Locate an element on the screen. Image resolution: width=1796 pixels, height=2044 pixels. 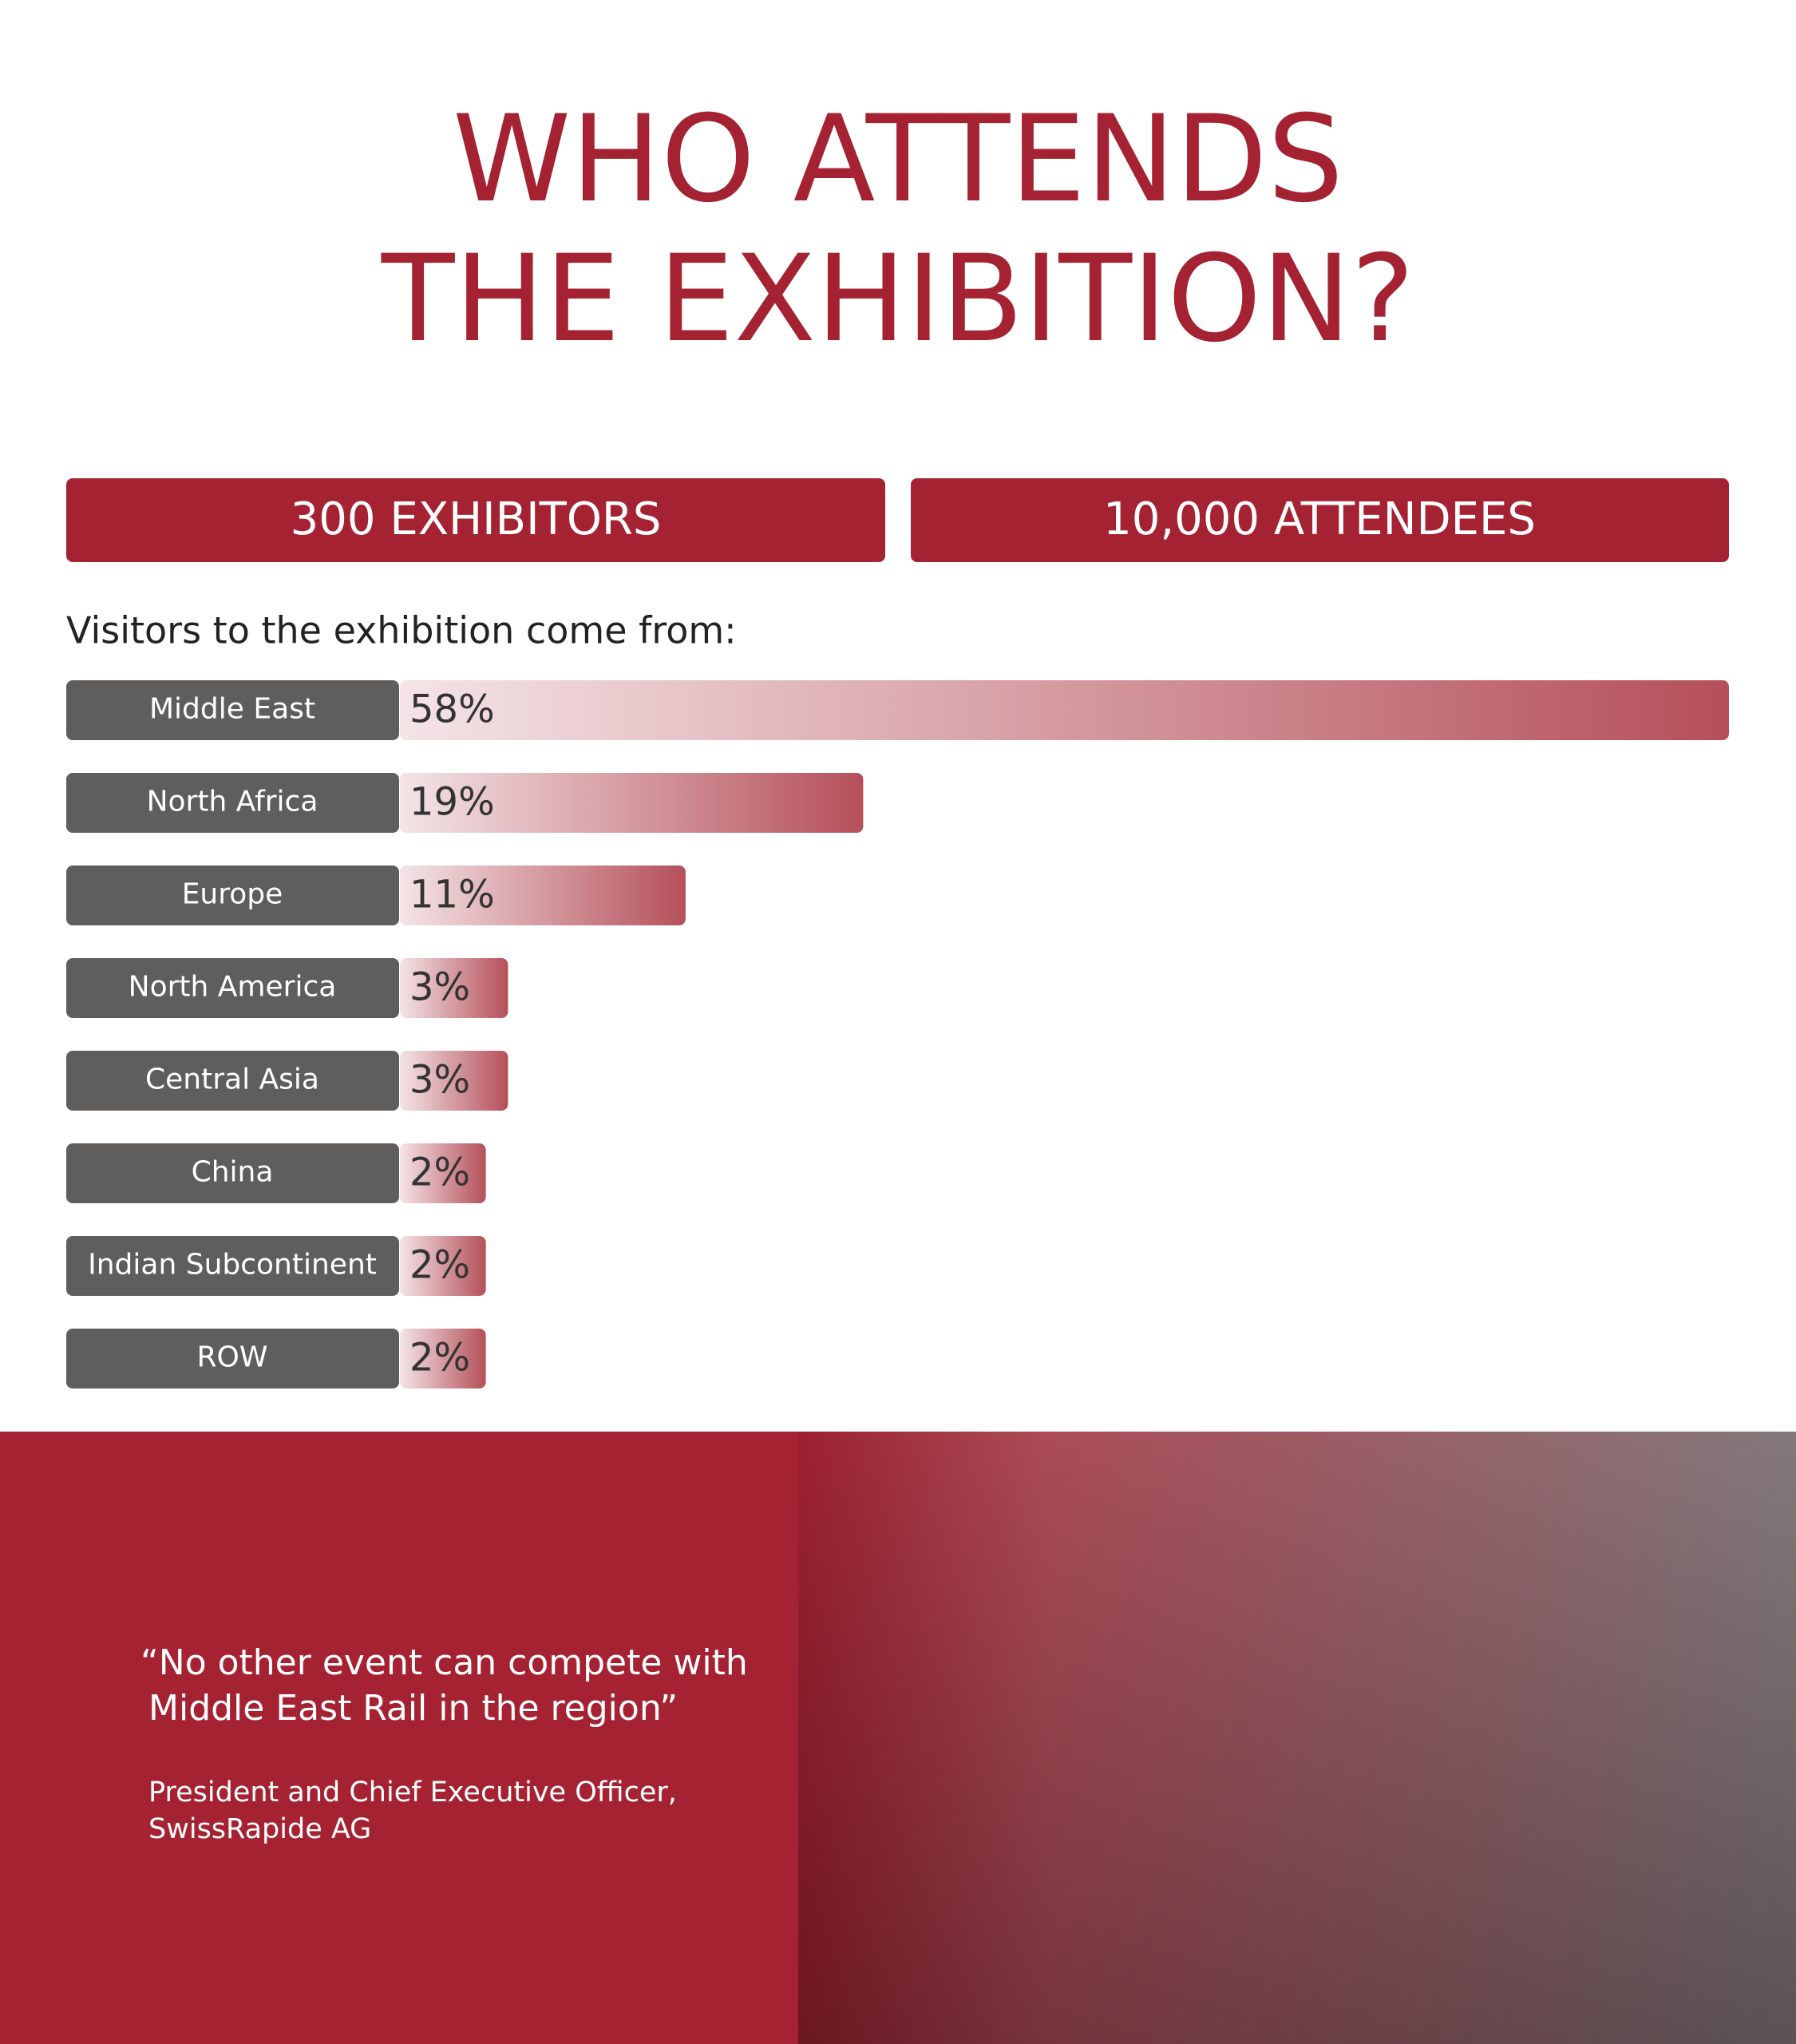
title-line: WHO ATTENDS is located at coordinates (898, 159).